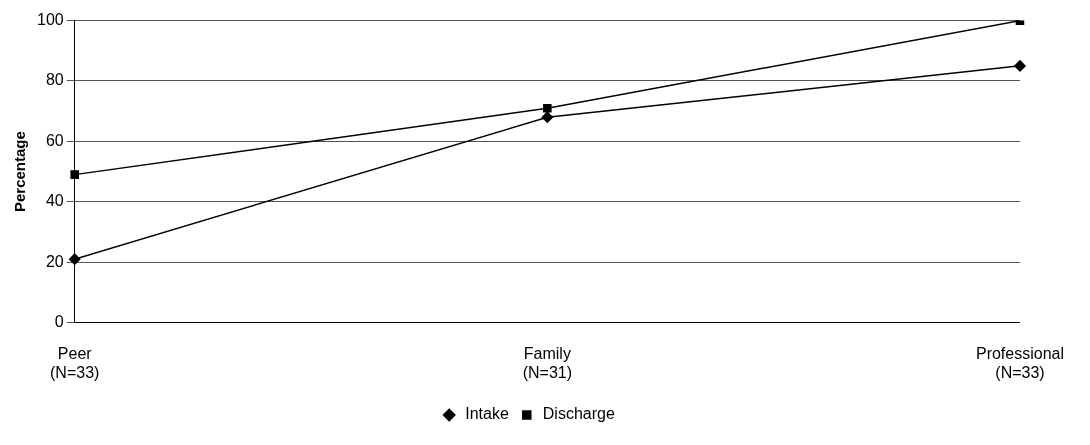 Image resolution: width=1090 pixels, height=445 pixels. I want to click on y-tick-label: 80, so click(54, 80).